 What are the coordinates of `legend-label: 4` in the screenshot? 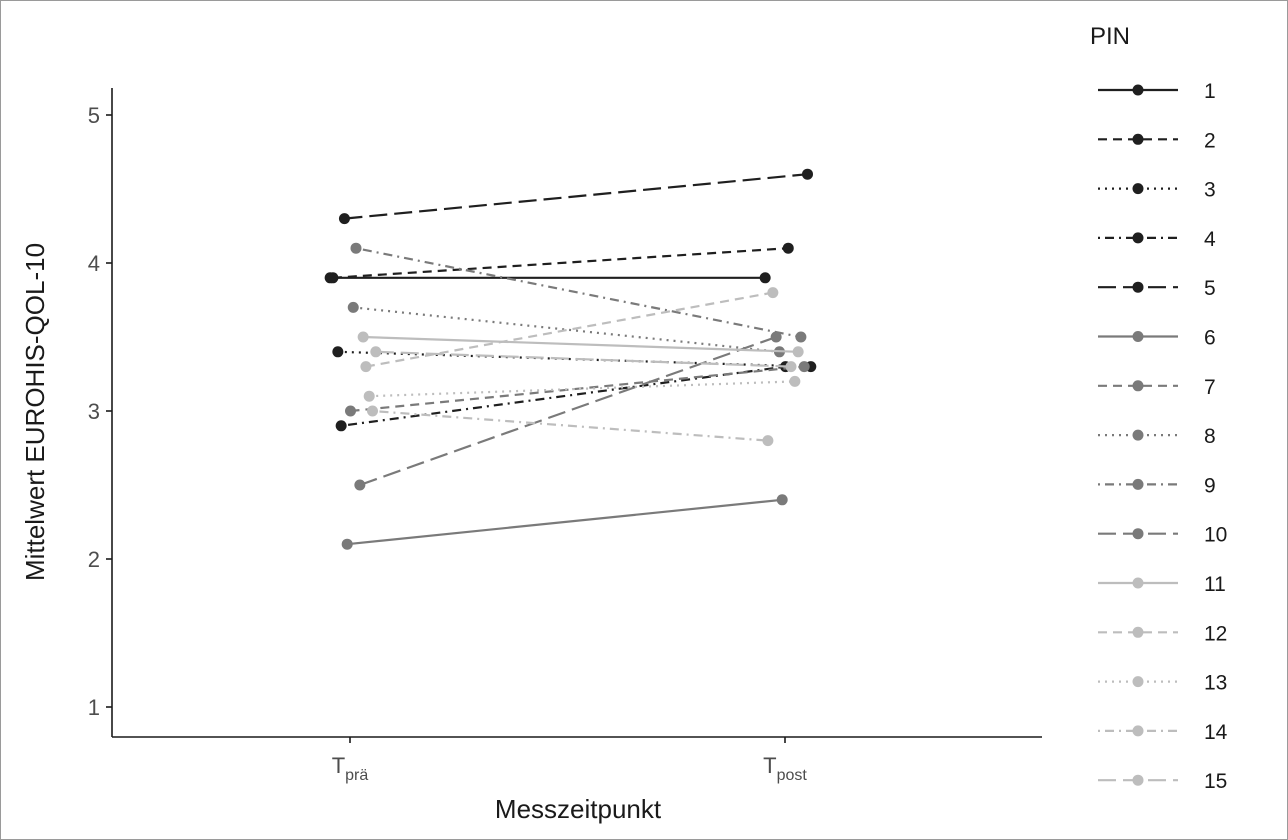 It's located at (1210, 239).